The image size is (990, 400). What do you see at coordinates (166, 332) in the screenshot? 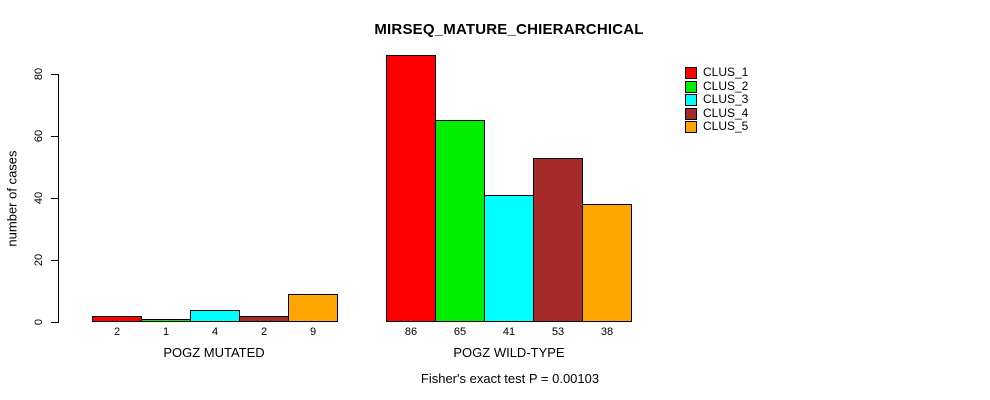
I see `bar-value-label: 1` at bounding box center [166, 332].